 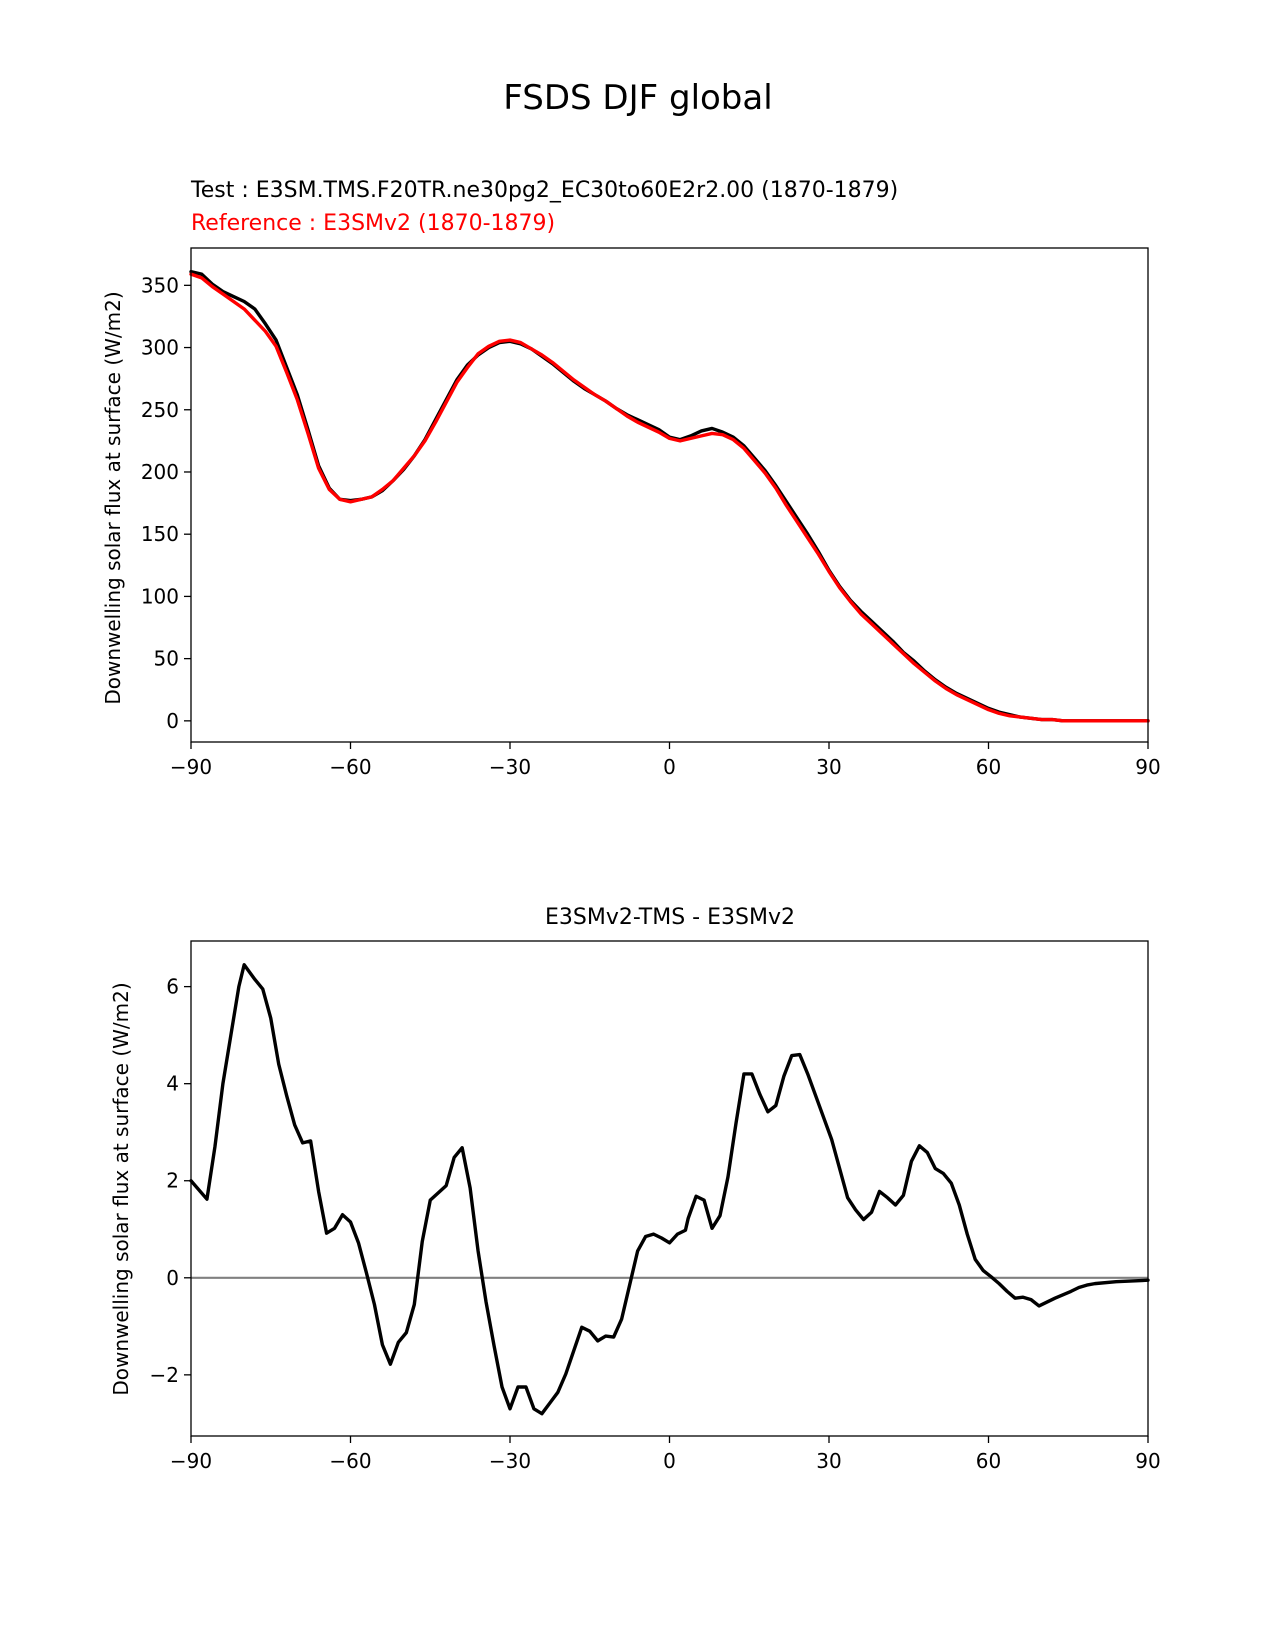 I want to click on bottom-chart-ytick-label: −2, so click(x=164, y=1375).